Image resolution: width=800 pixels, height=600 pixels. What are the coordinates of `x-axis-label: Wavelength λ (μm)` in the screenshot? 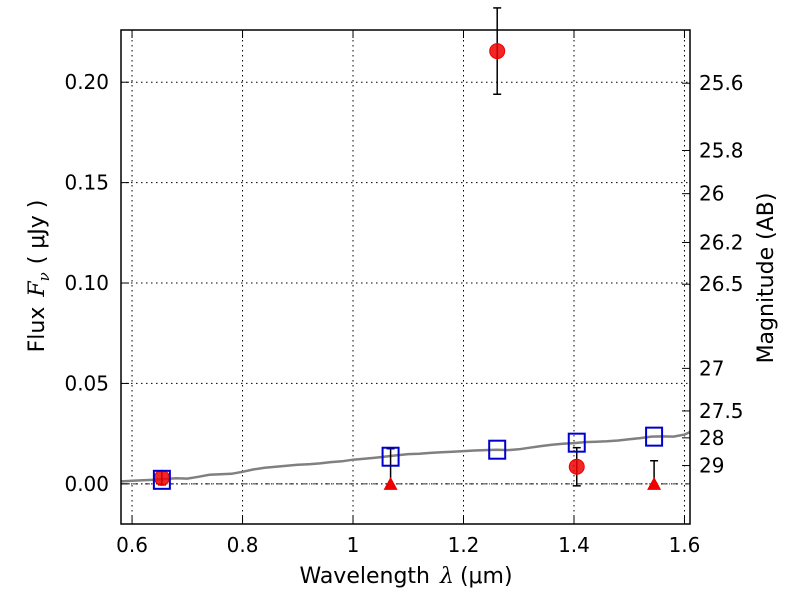 It's located at (405, 576).